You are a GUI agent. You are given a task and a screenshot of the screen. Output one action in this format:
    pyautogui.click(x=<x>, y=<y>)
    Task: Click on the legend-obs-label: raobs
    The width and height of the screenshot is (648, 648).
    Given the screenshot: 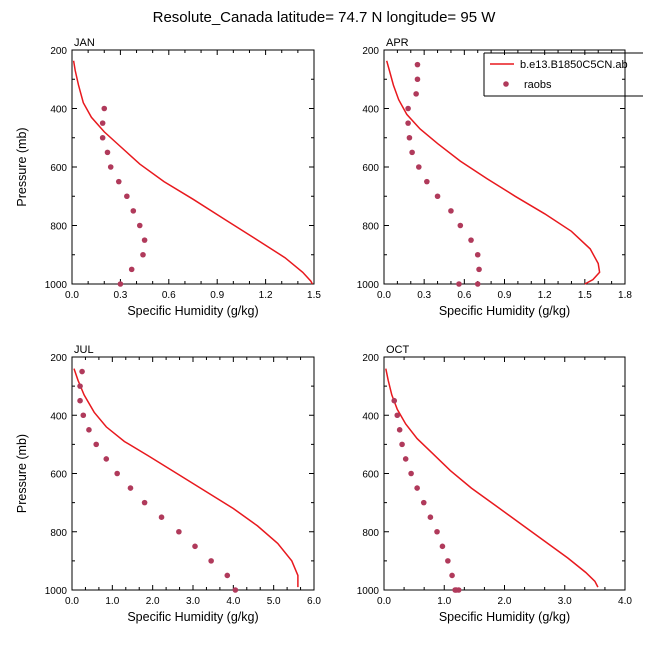 What is the action you would take?
    pyautogui.click(x=538, y=85)
    